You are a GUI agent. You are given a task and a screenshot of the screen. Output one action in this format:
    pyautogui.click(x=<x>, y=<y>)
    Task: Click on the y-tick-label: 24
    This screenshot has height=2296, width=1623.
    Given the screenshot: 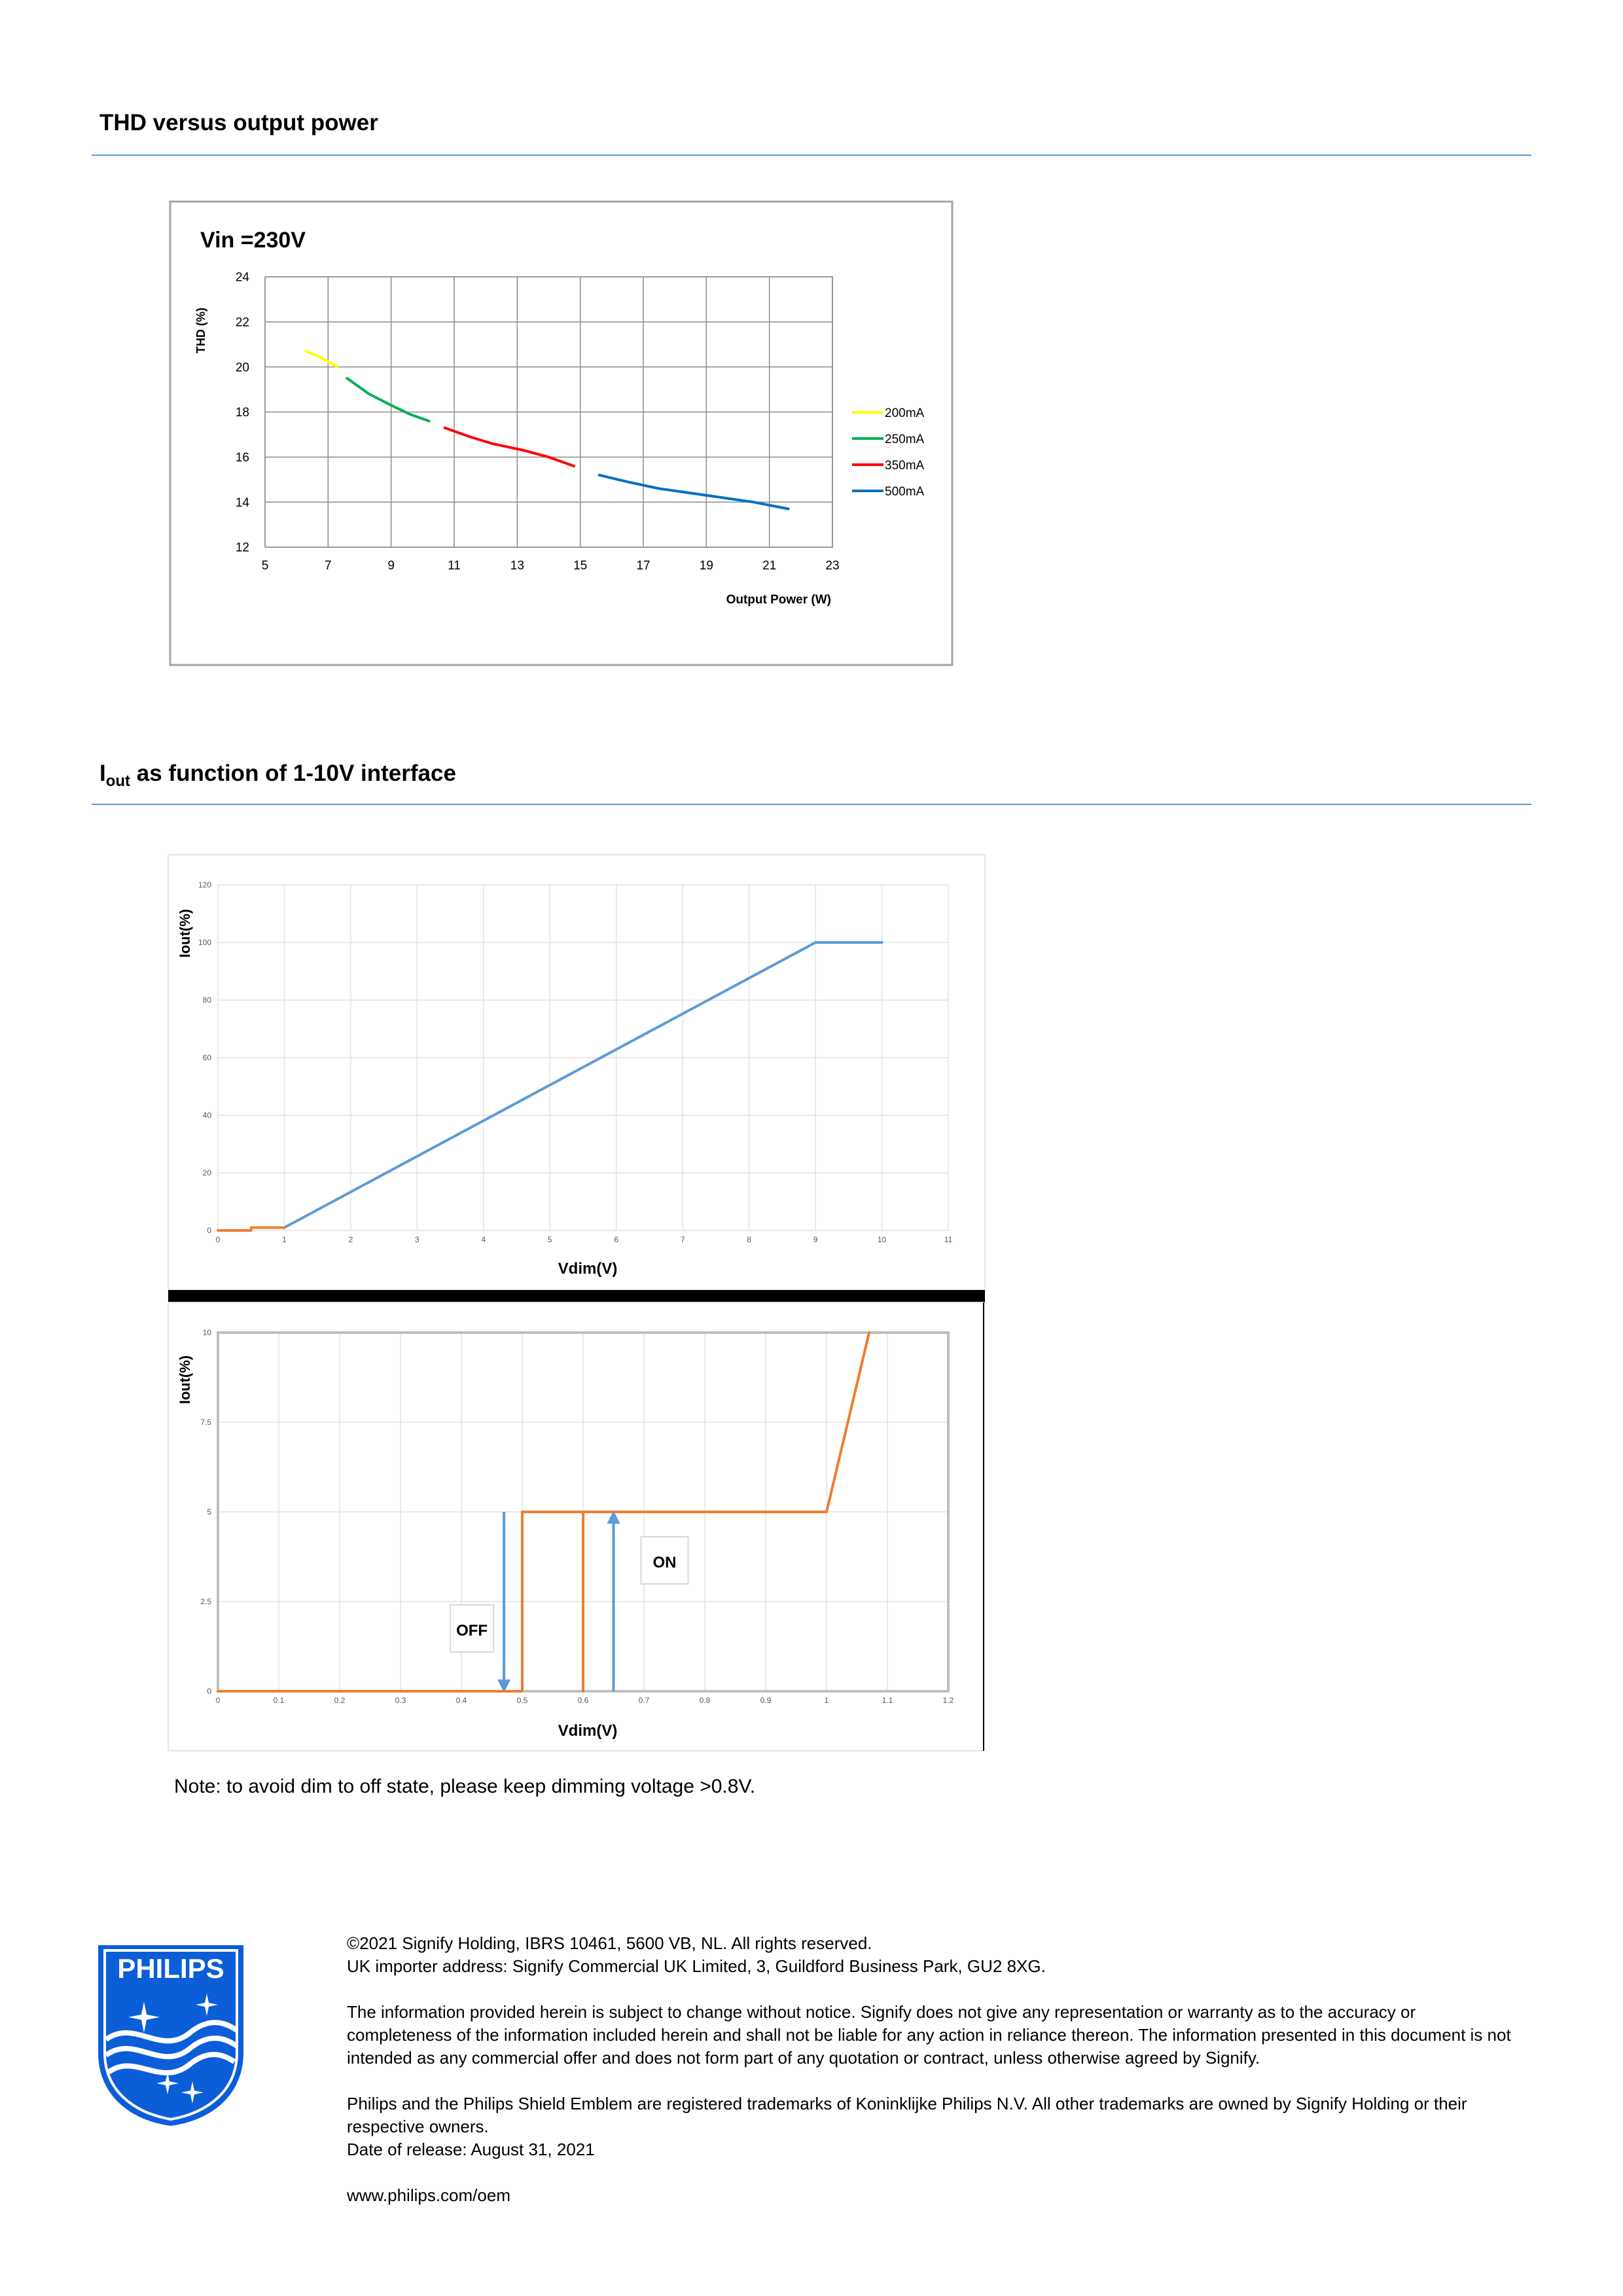 What is the action you would take?
    pyautogui.click(x=243, y=278)
    